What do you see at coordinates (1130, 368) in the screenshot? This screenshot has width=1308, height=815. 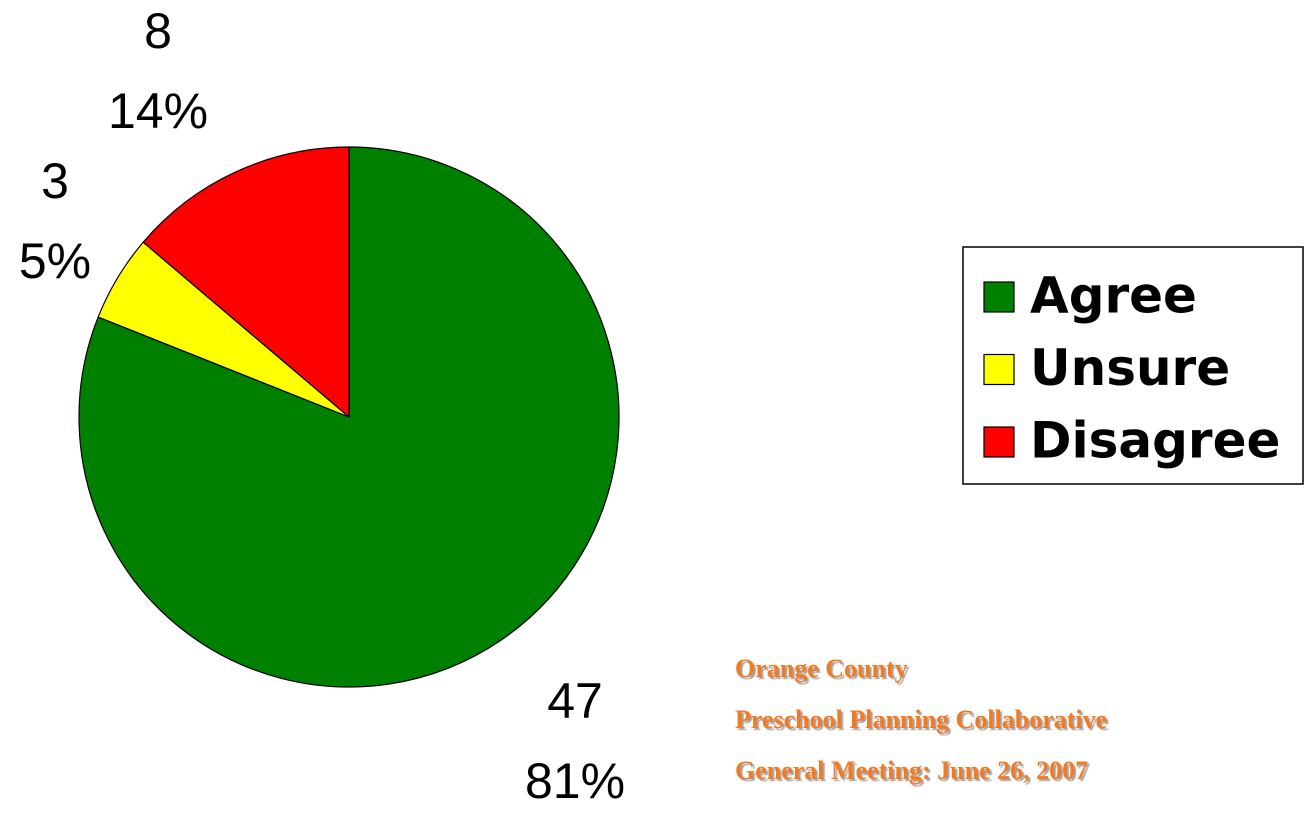 I see `legend-label: Unsure` at bounding box center [1130, 368].